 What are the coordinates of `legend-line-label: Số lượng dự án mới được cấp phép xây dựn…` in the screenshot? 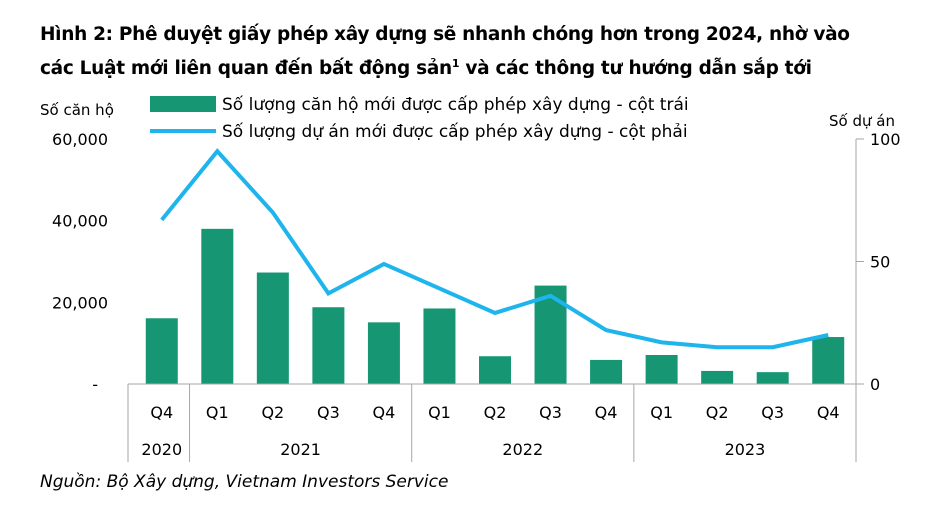 It's located at (455, 131).